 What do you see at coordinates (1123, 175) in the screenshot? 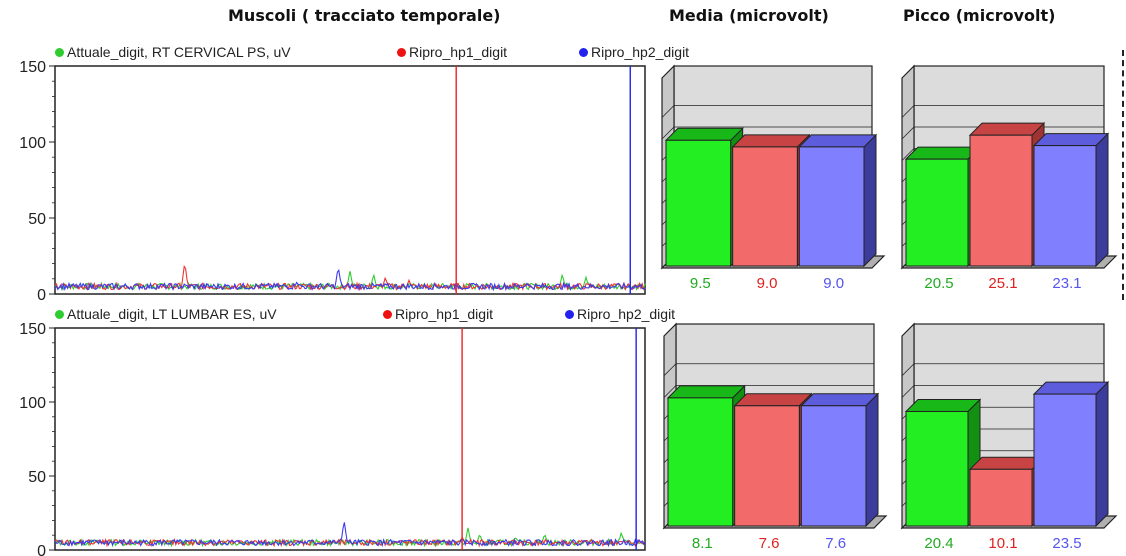
I see `panel-divider` at bounding box center [1123, 175].